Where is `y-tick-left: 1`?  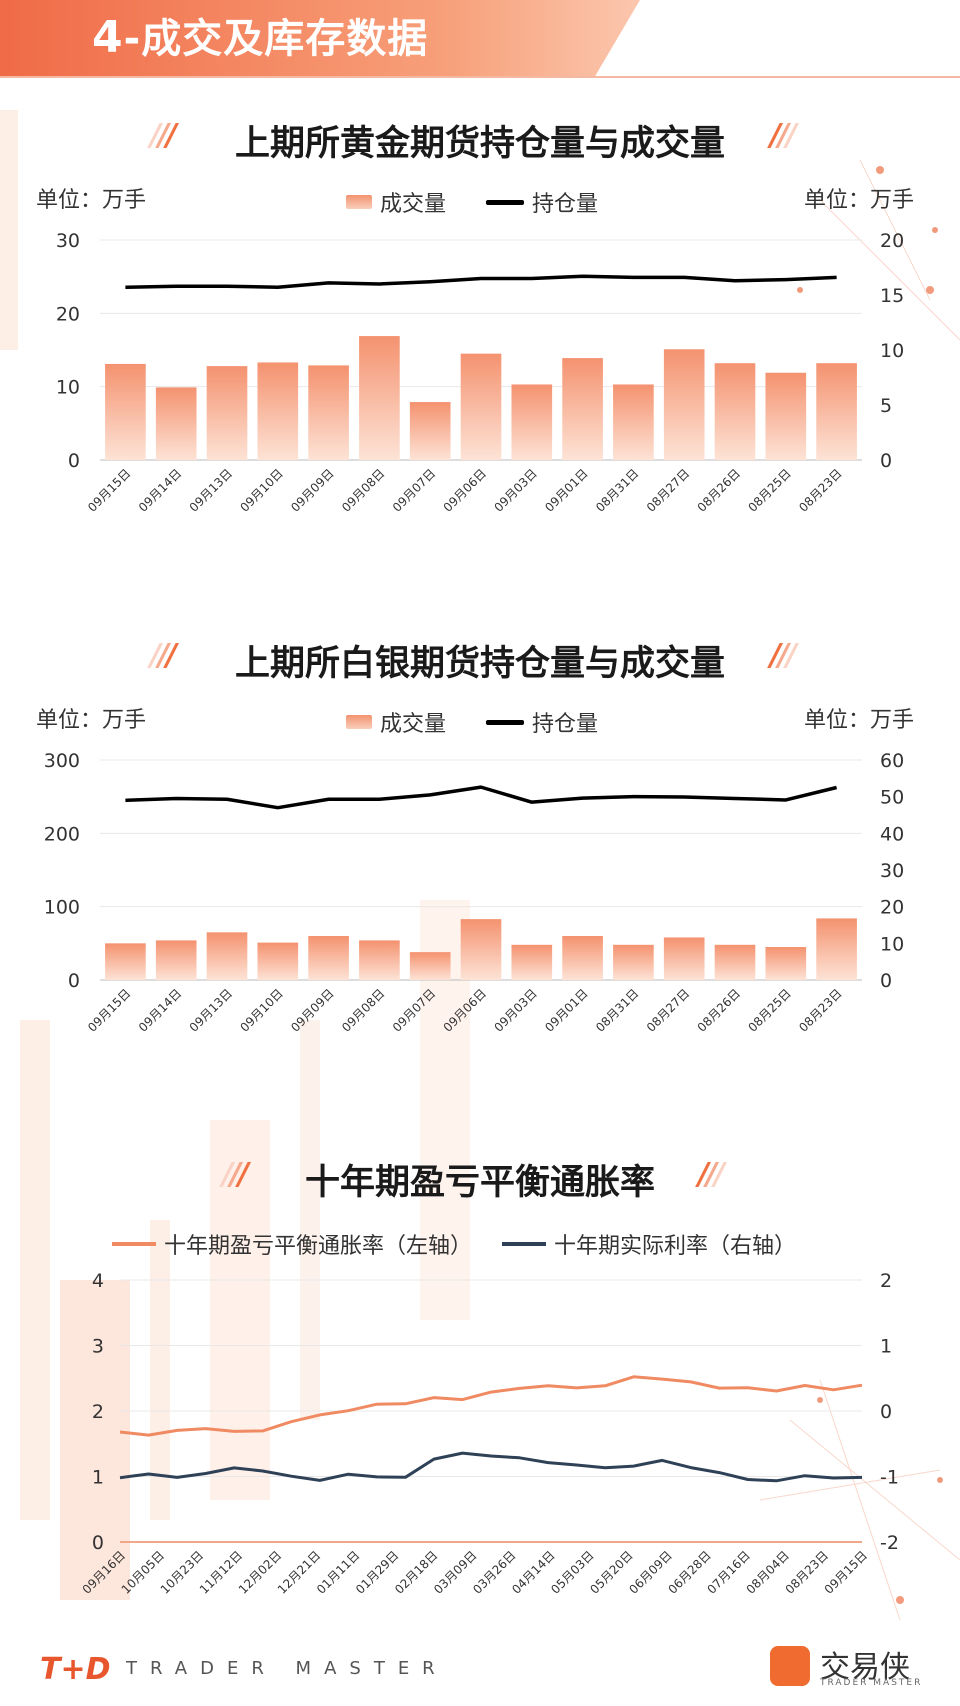 y-tick-left: 1 is located at coordinates (98, 1478).